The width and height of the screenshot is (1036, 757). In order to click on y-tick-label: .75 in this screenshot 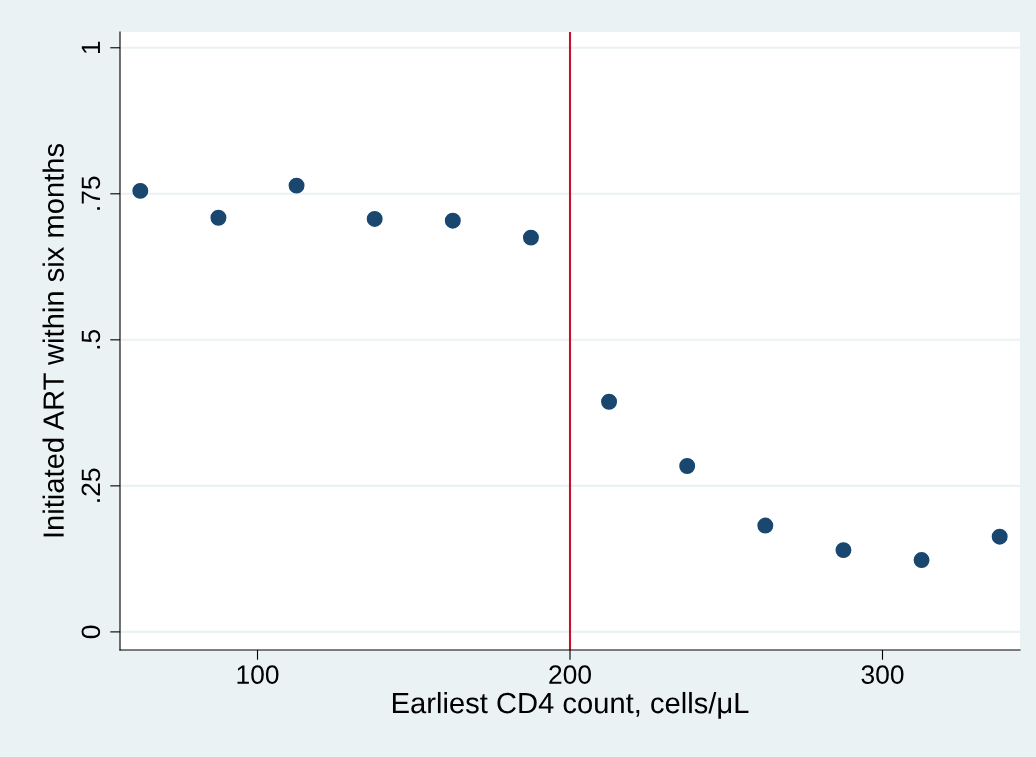, I will do `click(91, 193)`.